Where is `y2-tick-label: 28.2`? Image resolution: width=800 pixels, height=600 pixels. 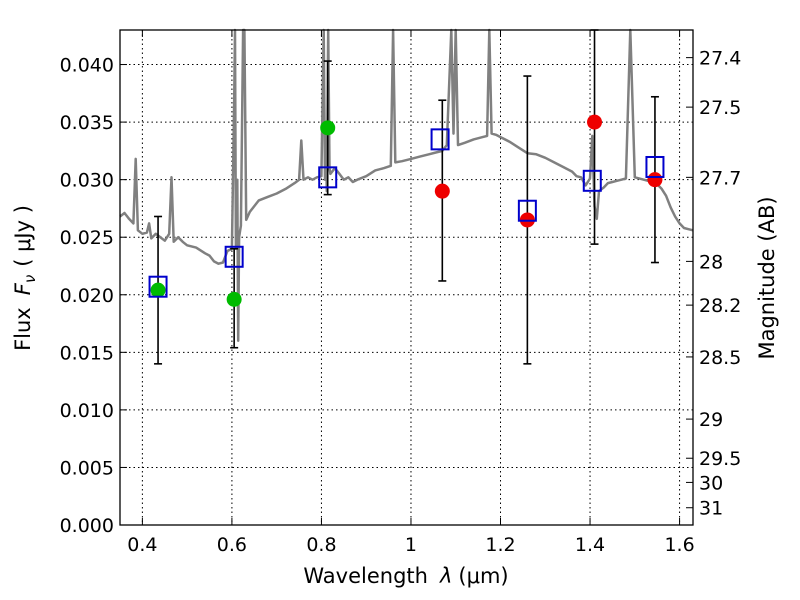
y2-tick-label: 28.2 is located at coordinates (720, 306).